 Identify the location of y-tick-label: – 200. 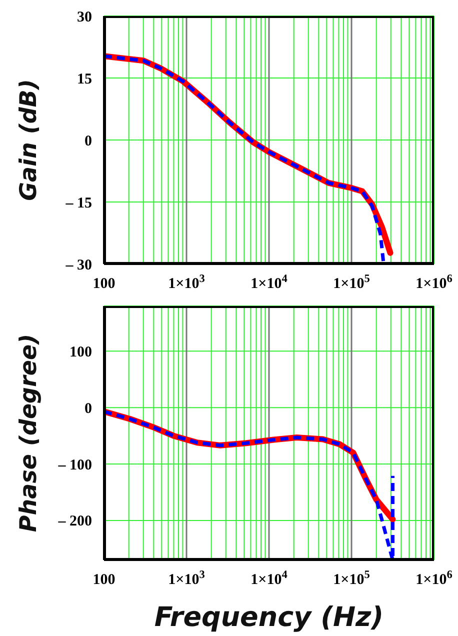
(74, 522).